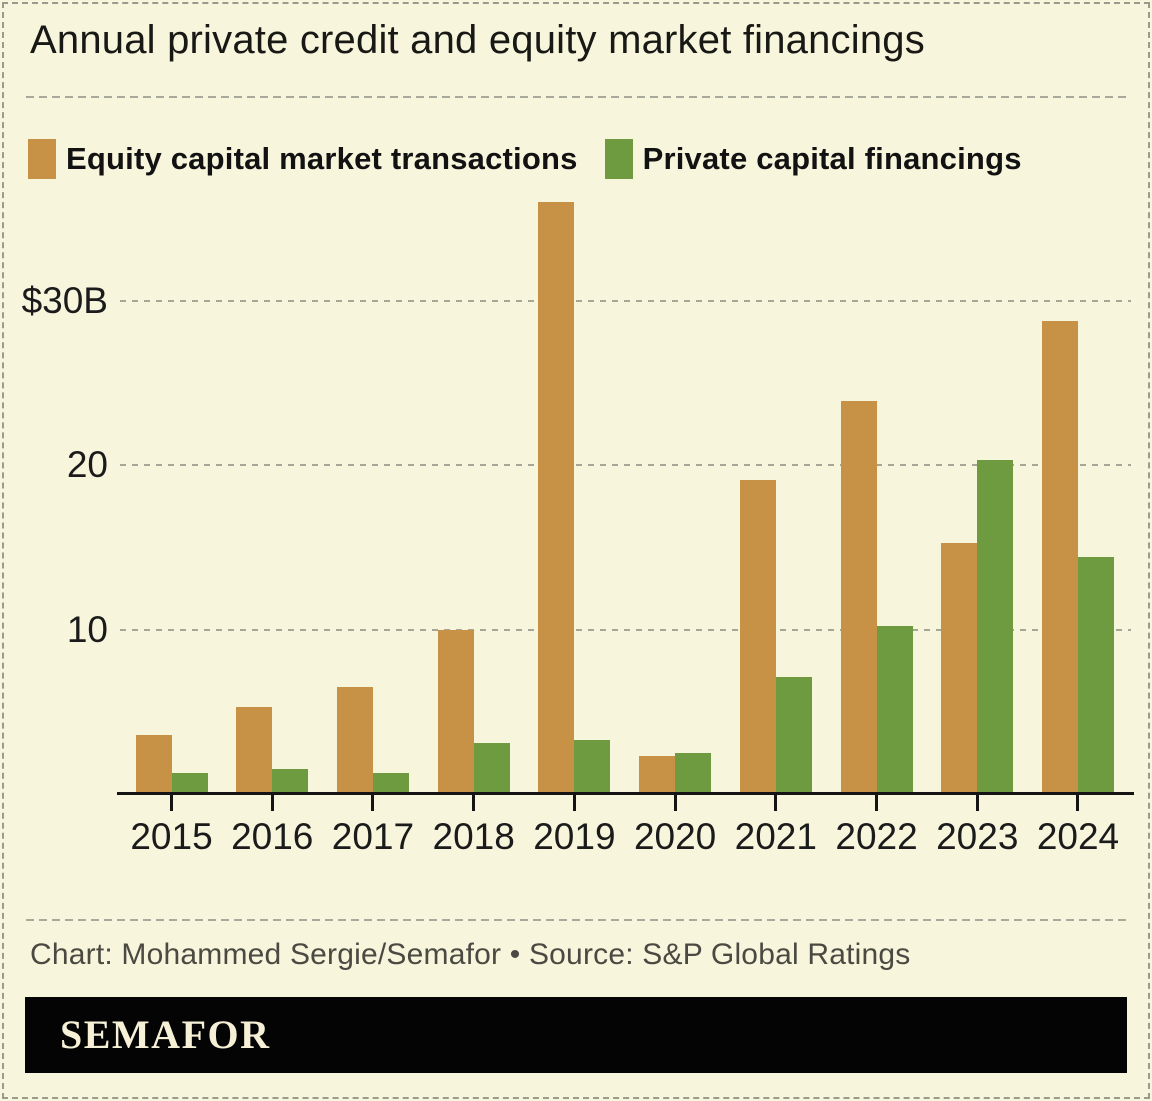 The width and height of the screenshot is (1152, 1101). I want to click on semafor-logo: SEMAFOR, so click(165, 1034).